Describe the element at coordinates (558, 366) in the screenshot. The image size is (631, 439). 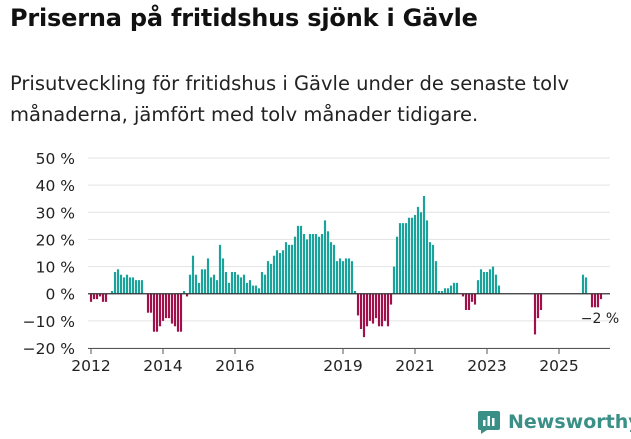
I see `x-tick-label: 2025` at that location.